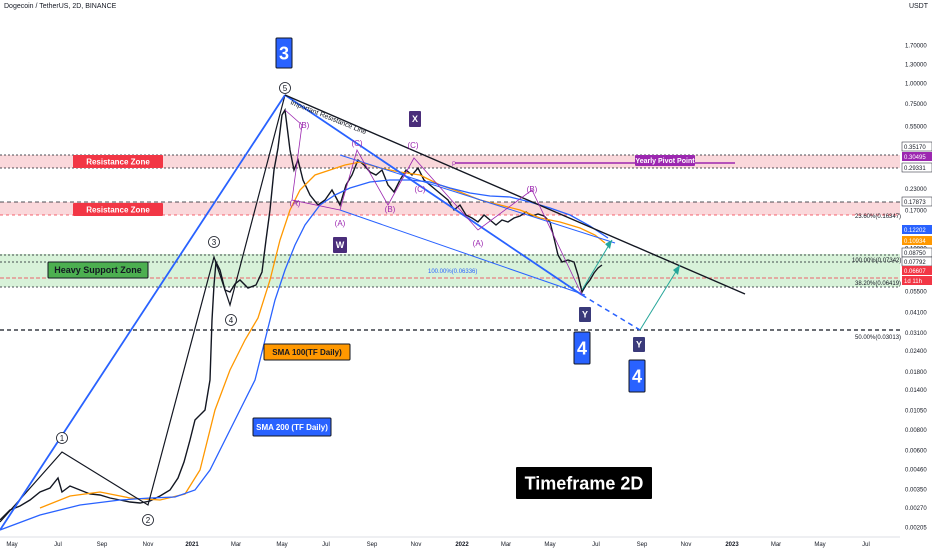 Image resolution: width=932 pixels, height=550 pixels. I want to click on y-tick-label: 0.00350, so click(916, 490).